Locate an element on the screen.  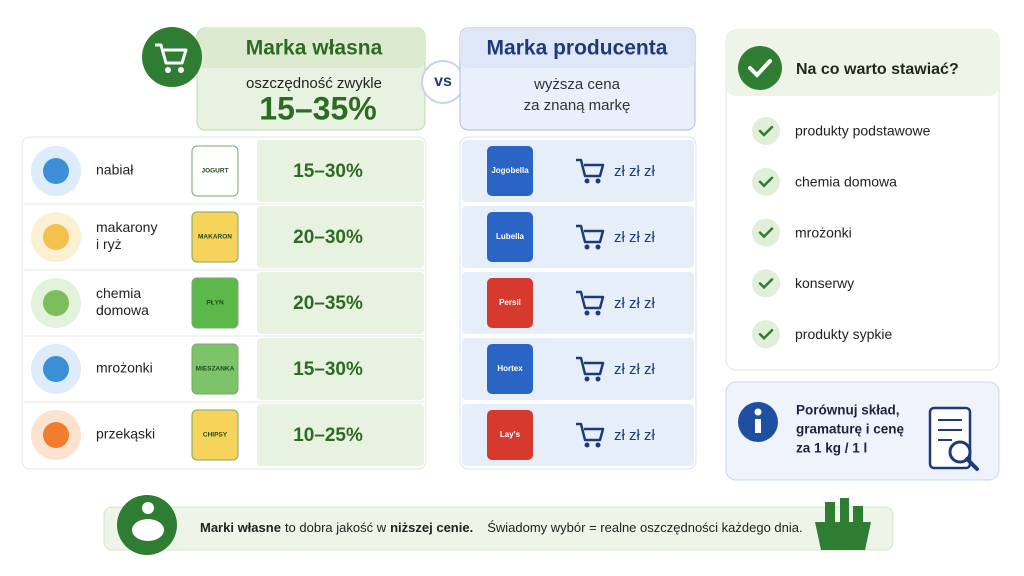
savings-value: 15–30% is located at coordinates (328, 369).